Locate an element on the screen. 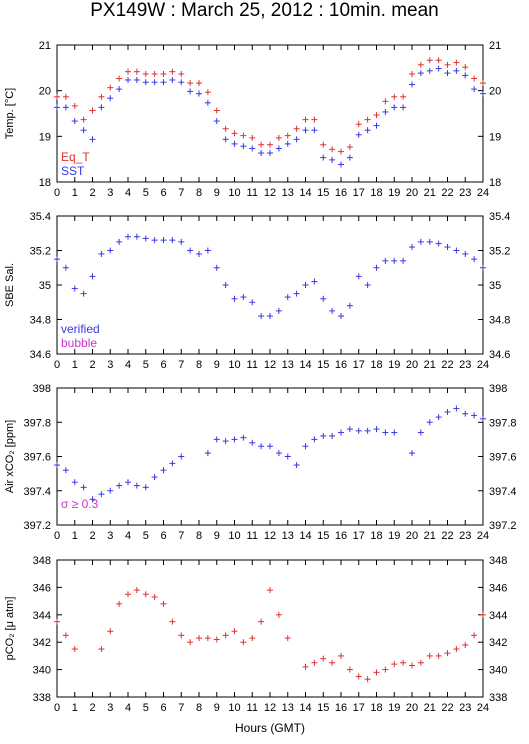 The height and width of the screenshot is (744, 529). y-tick-label-right: 338 is located at coordinates (498, 698).